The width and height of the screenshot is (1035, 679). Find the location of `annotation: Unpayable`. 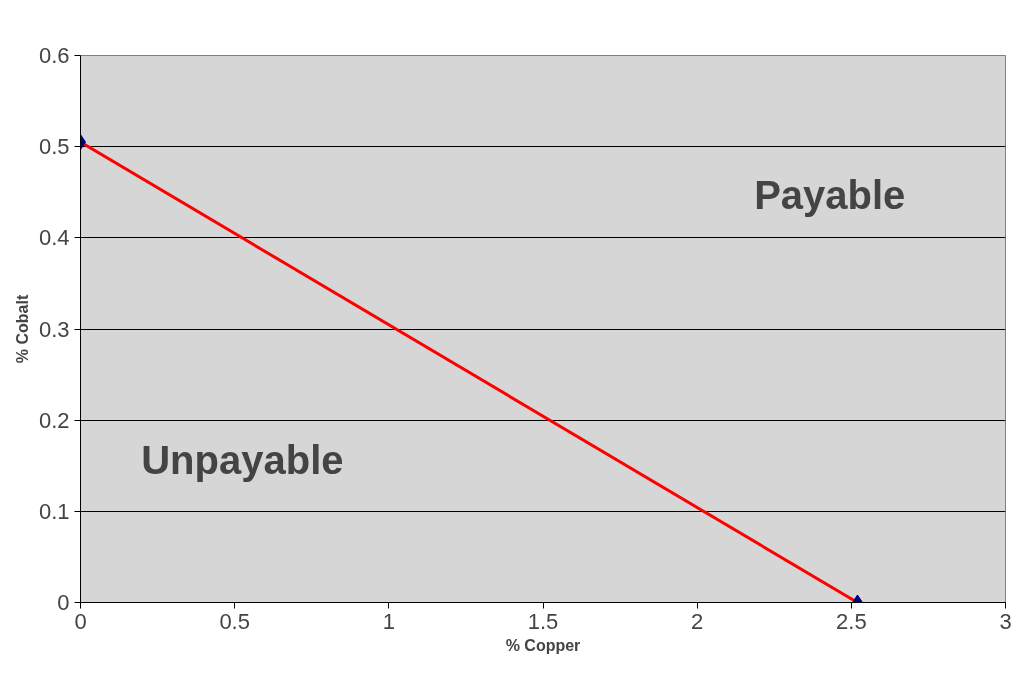

annotation: Unpayable is located at coordinates (242, 460).